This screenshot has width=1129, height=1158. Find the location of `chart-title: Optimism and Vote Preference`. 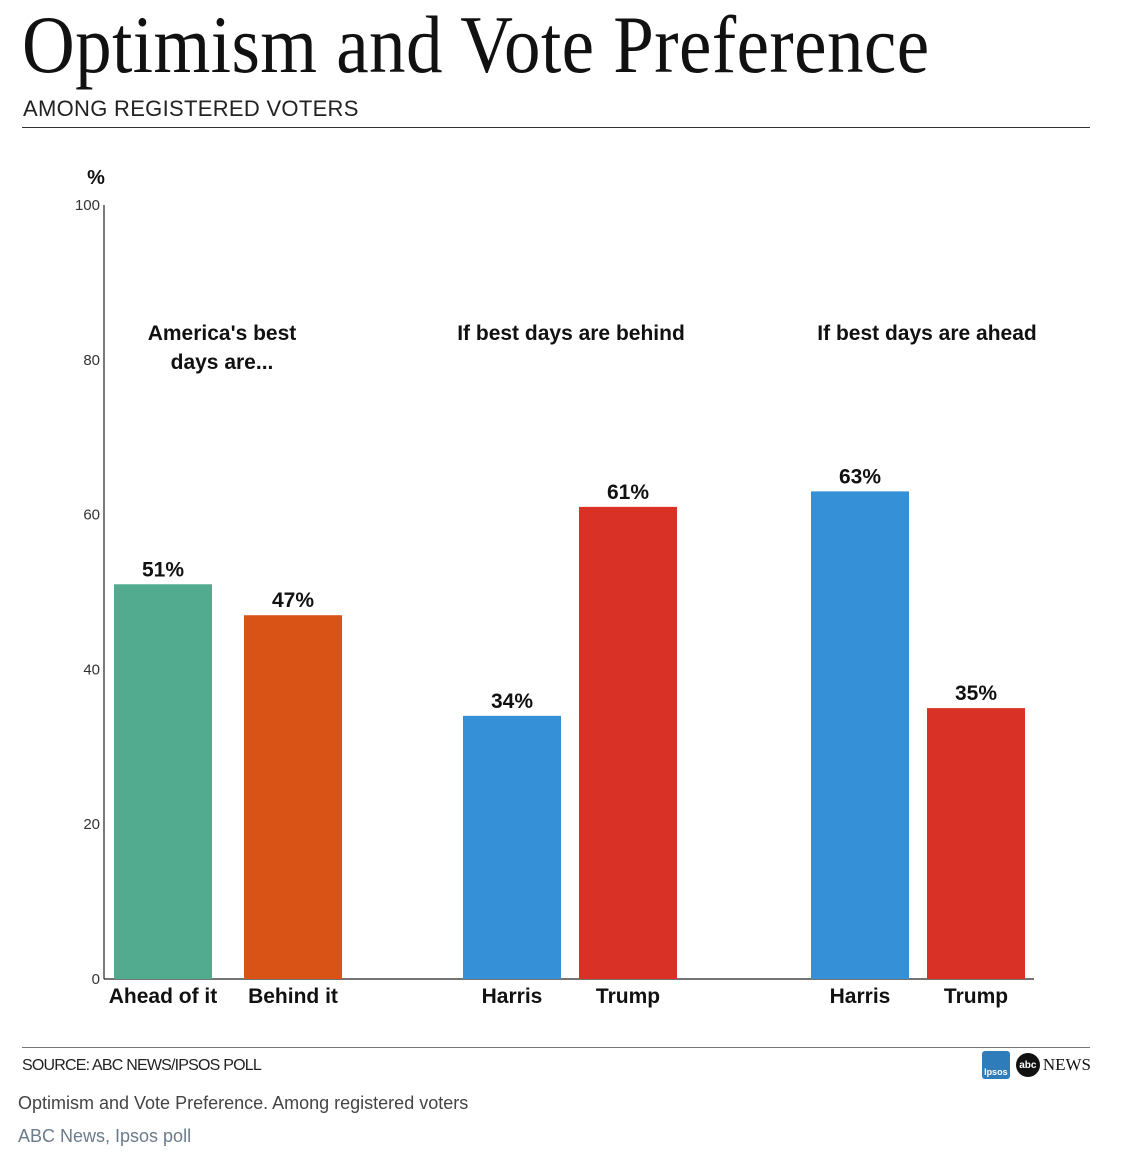

chart-title: Optimism and Vote Preference is located at coordinates (476, 45).